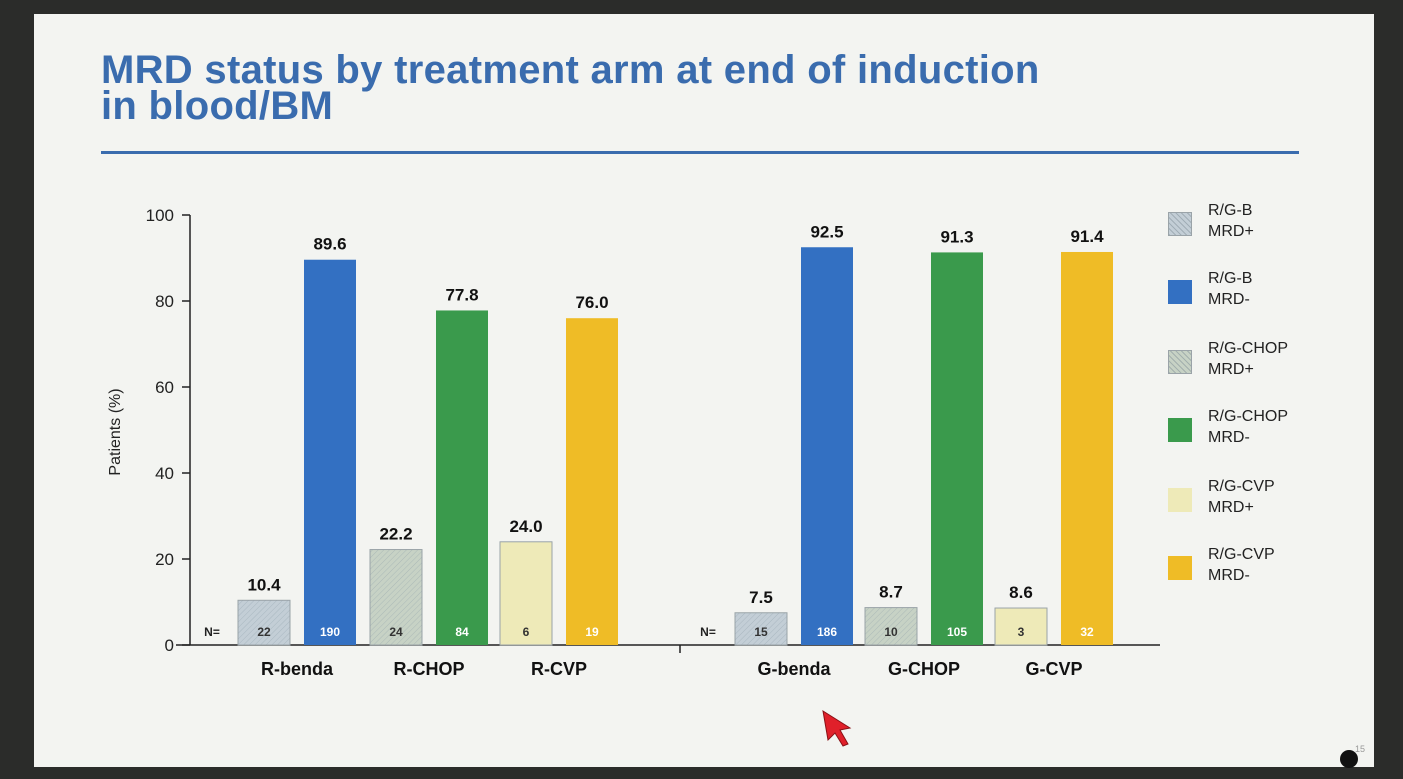  Describe the element at coordinates (115, 431) in the screenshot. I see `y-axis-title: Patients (%)` at that location.